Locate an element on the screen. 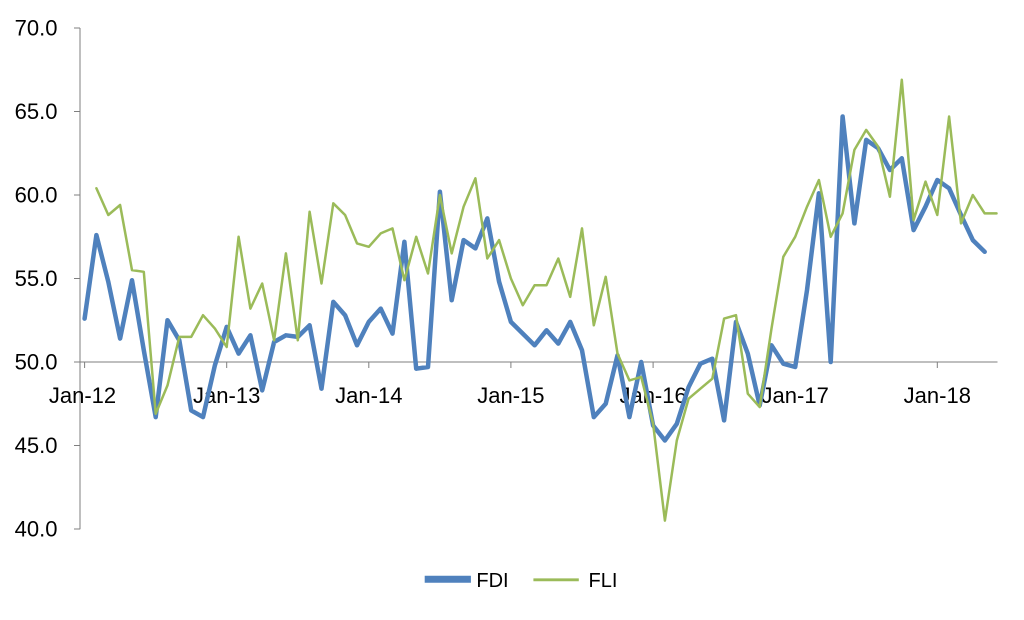 The image size is (1024, 620). svg-text: 40.0 is located at coordinates (36, 529).